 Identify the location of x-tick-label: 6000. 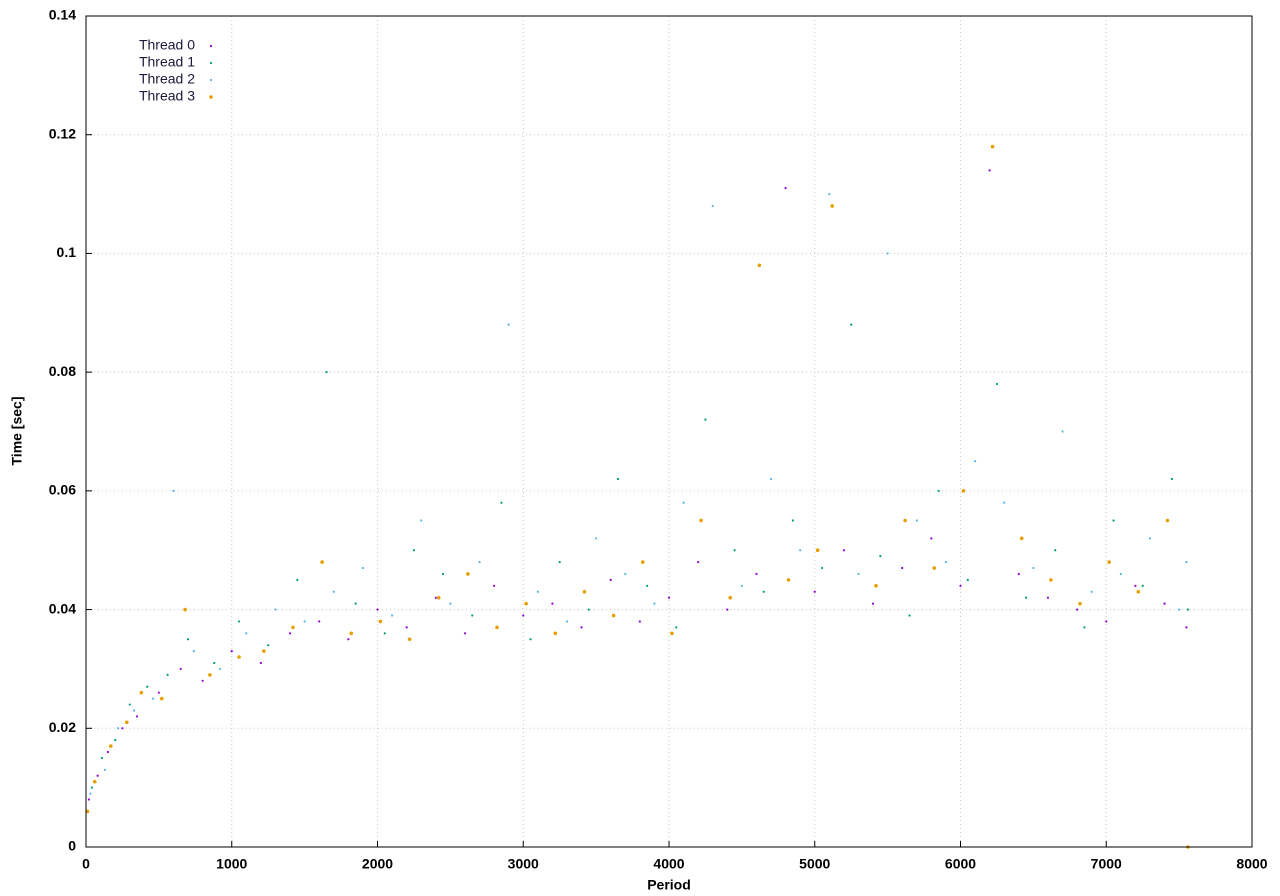
(960, 864).